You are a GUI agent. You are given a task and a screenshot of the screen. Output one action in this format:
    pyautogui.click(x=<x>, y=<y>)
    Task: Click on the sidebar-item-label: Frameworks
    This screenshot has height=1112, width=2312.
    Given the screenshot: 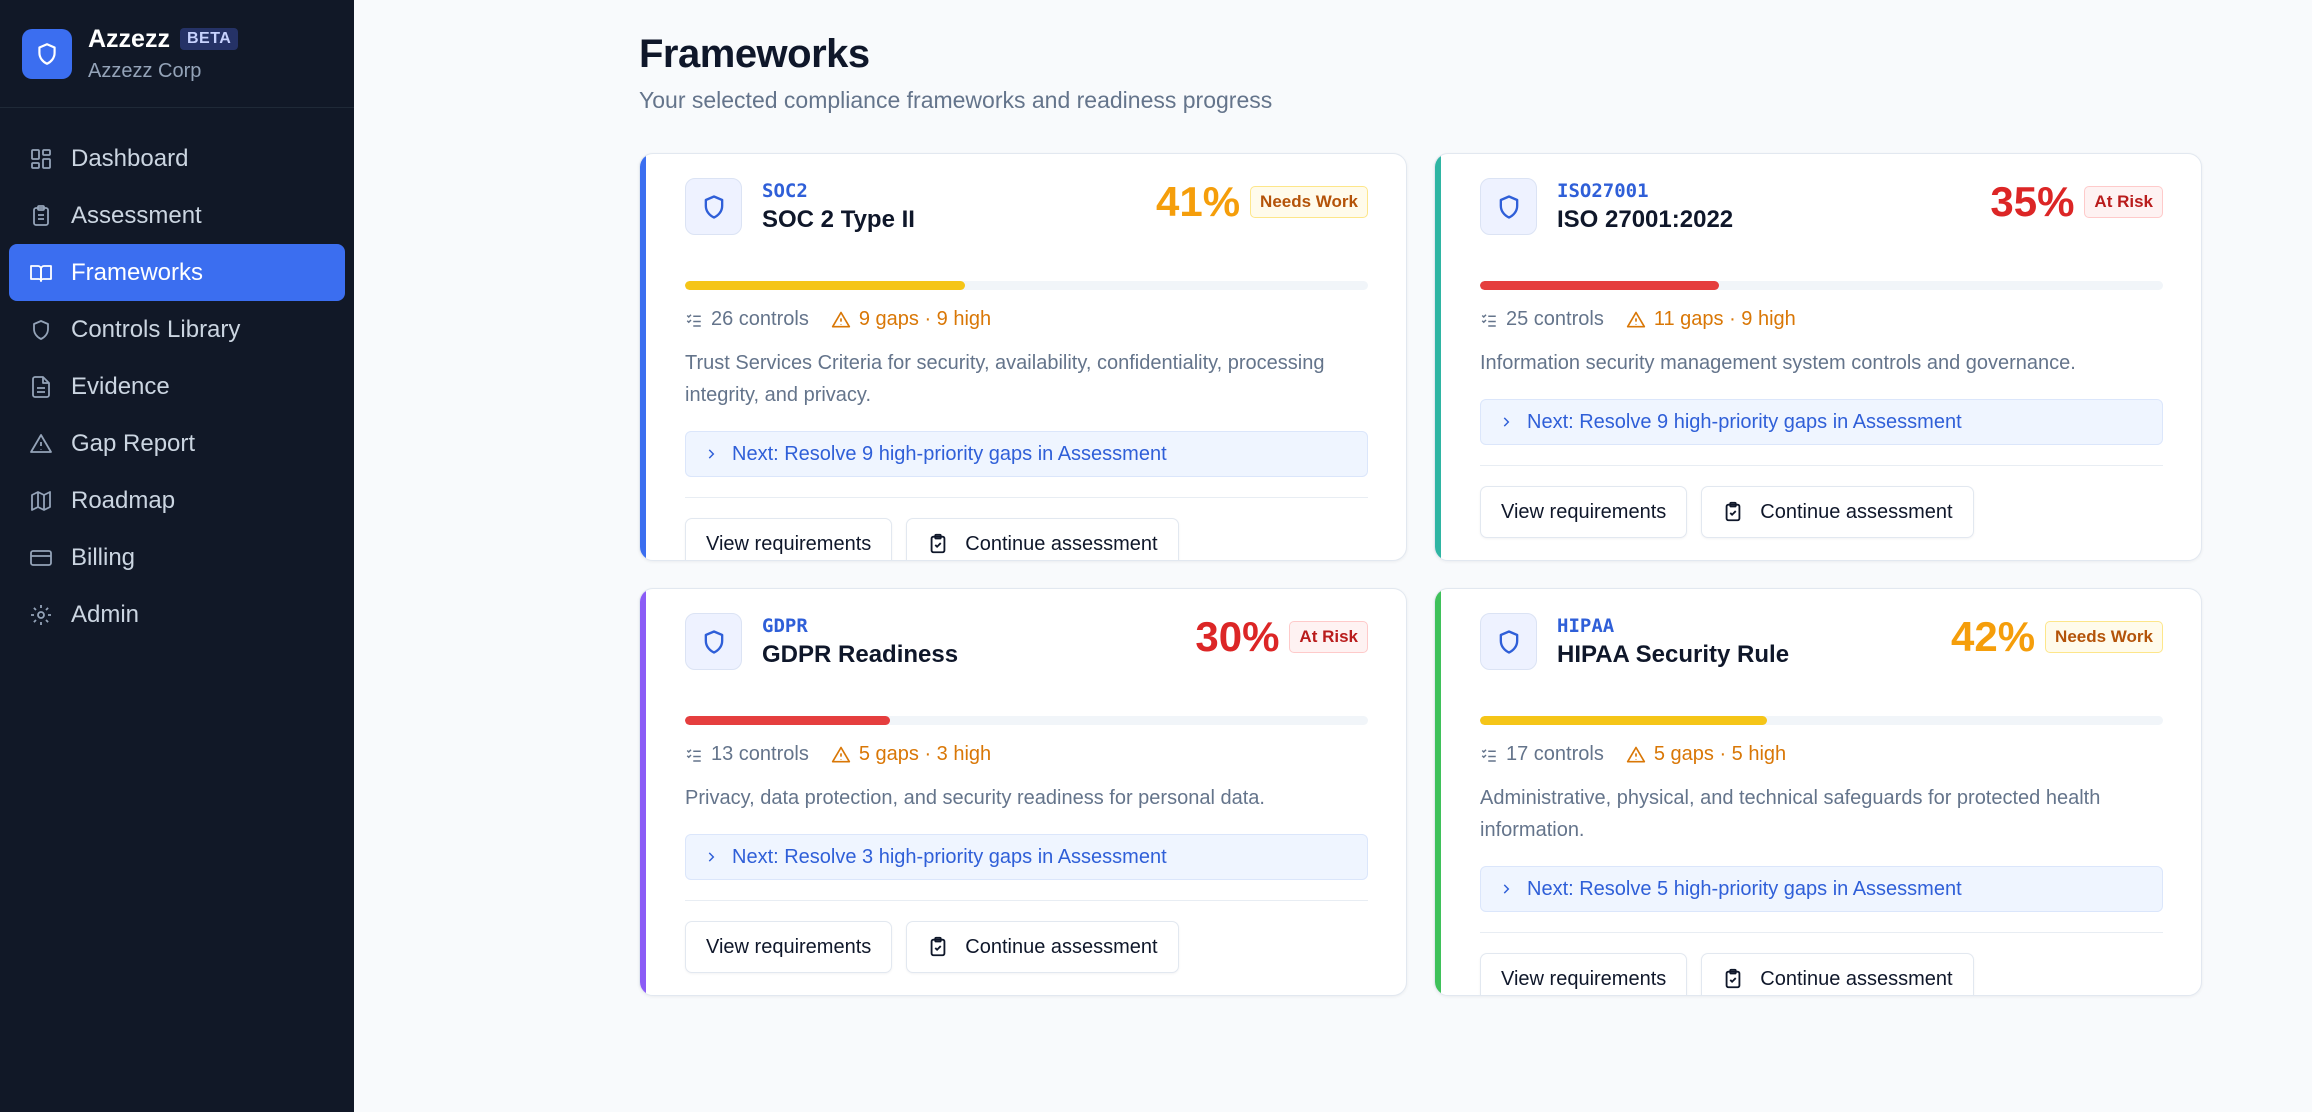 What is the action you would take?
    pyautogui.click(x=137, y=272)
    